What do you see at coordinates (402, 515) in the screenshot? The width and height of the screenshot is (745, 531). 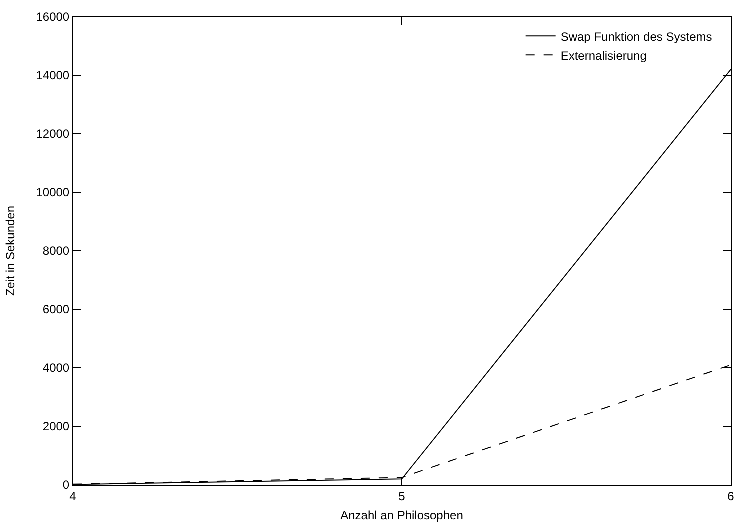 I see `x-axis-title: Anzahl an Philosophen` at bounding box center [402, 515].